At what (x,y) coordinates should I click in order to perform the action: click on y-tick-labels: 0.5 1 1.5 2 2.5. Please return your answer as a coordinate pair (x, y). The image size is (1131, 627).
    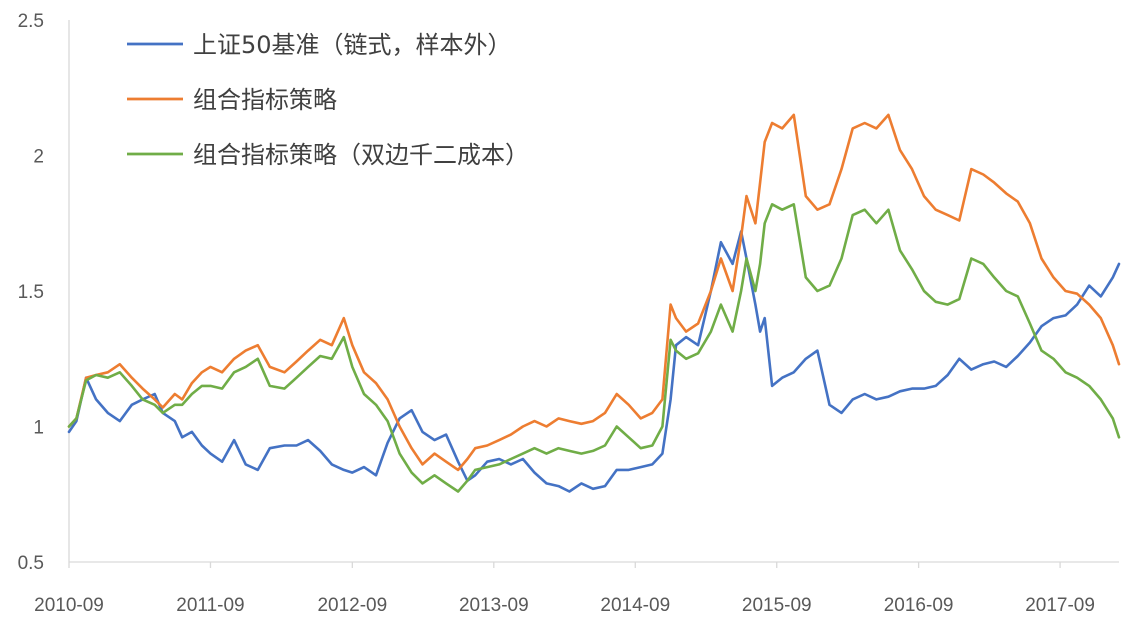
    Looking at the image, I should click on (31, 292).